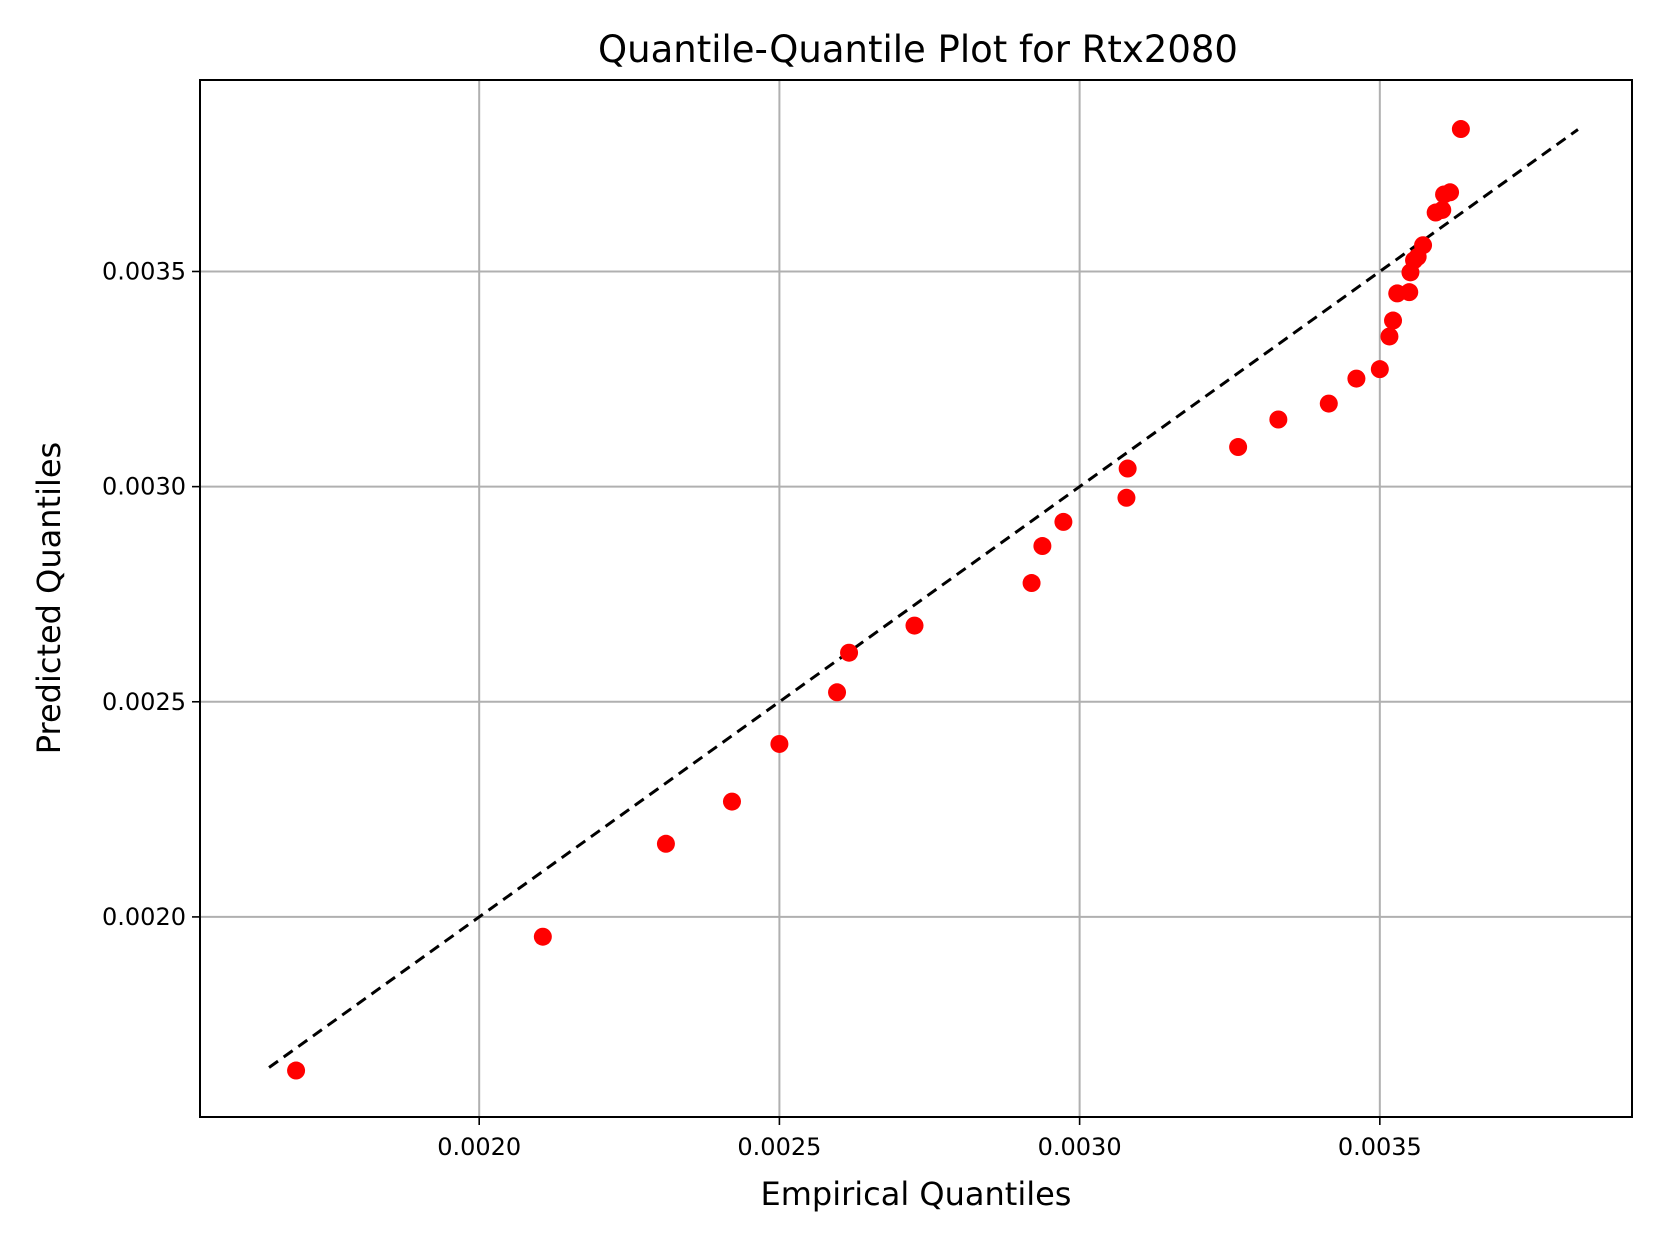 The image size is (1661, 1246). Describe the element at coordinates (479, 1147) in the screenshot. I see `x-tick-label: 0.0020` at that location.